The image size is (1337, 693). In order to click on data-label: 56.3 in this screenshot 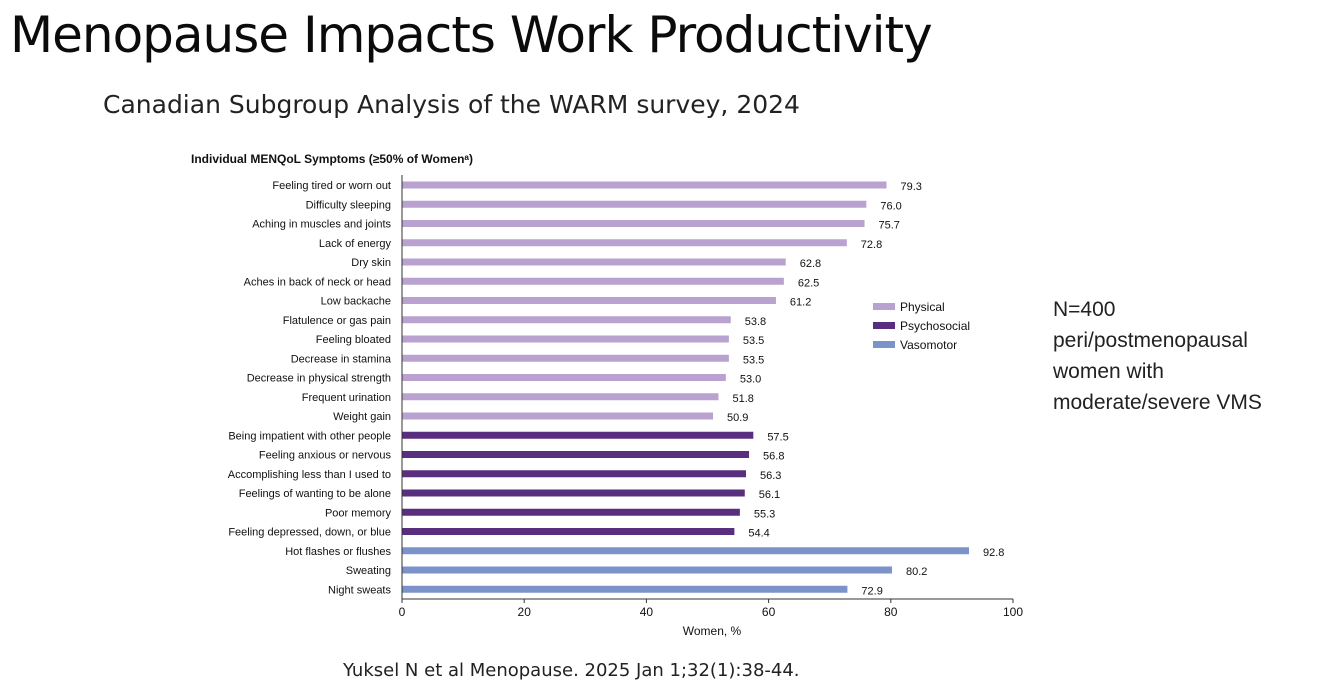, I will do `click(770, 476)`.